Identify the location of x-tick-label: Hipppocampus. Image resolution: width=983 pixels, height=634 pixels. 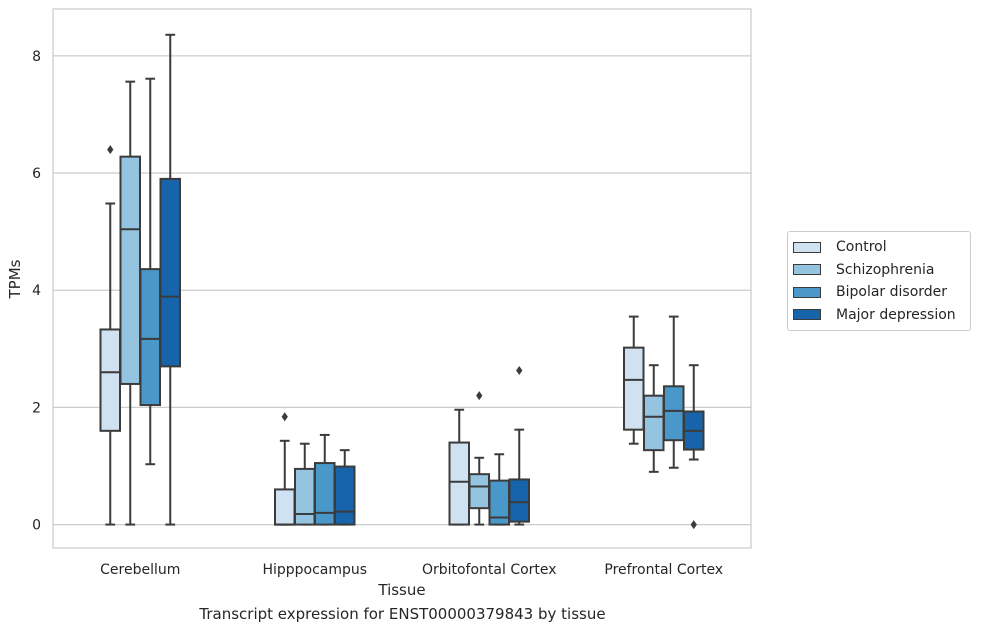
(314, 570).